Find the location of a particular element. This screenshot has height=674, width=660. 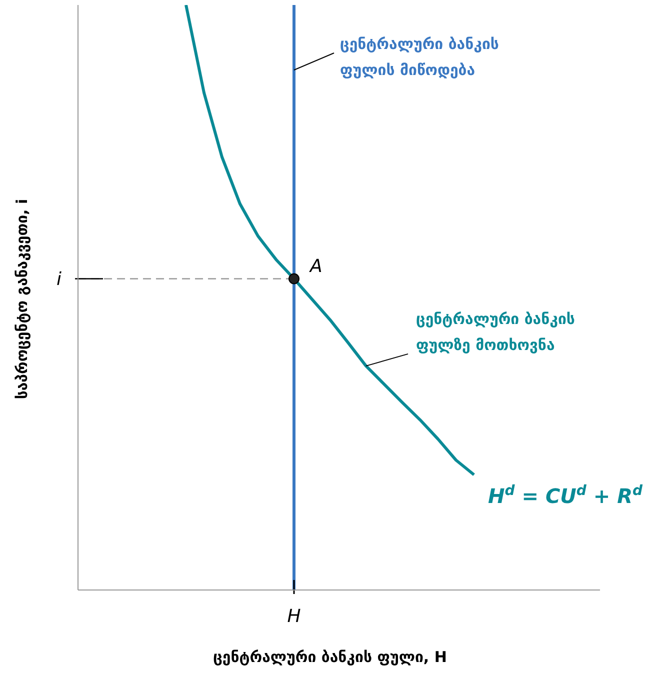

annotation: ცენტრალური ბანკის ფულზე მოთხოვნა is located at coordinates (495, 332).